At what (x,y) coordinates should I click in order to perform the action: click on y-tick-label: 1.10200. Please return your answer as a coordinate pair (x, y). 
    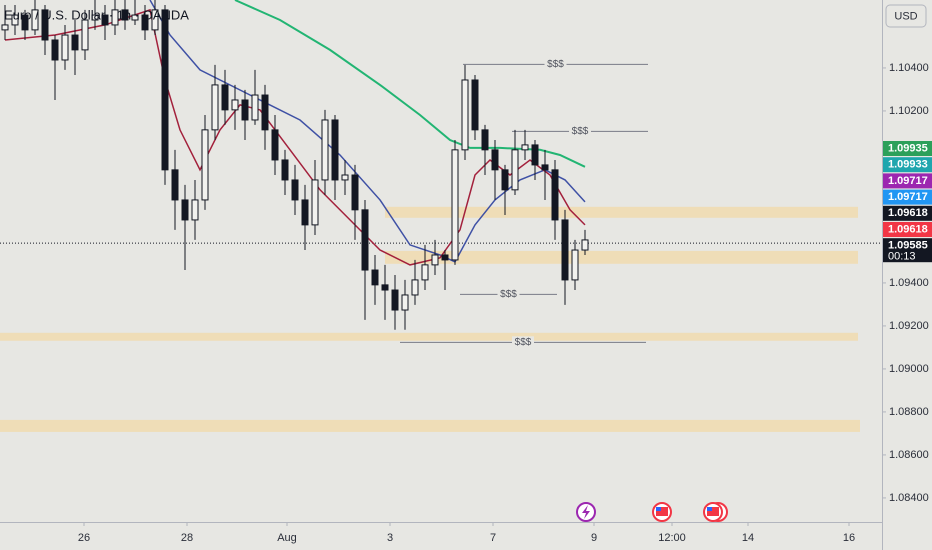
    Looking at the image, I should click on (909, 111).